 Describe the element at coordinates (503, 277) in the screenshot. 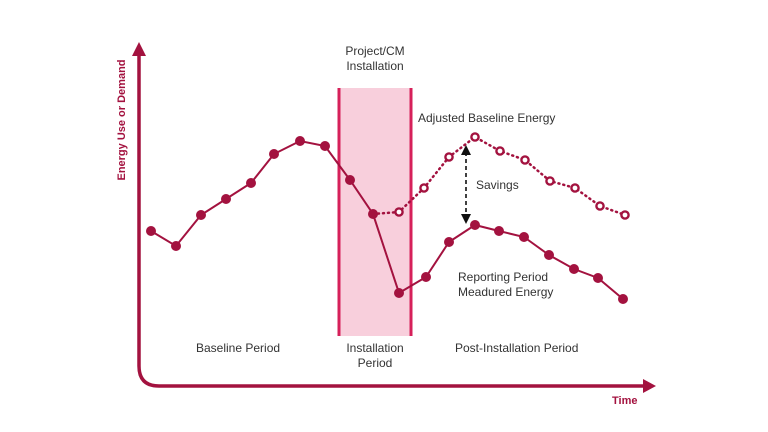

I see `reporting-label-line1: Reporting Period` at that location.